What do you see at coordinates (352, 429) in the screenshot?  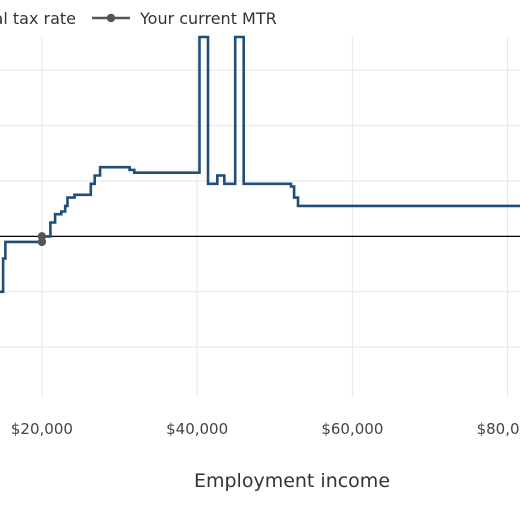 I see `x-tick-label-2: $60,000` at bounding box center [352, 429].